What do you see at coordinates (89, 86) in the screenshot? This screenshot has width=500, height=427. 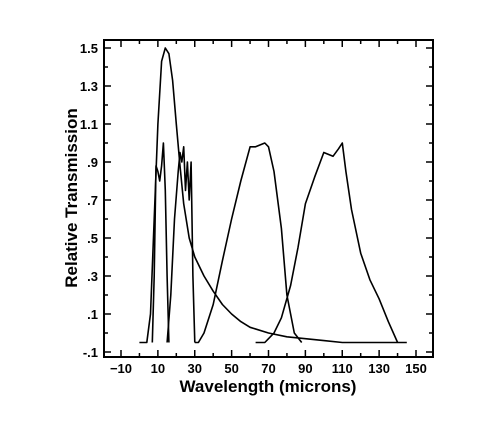 I see `y-tick-label: 1.3` at bounding box center [89, 86].